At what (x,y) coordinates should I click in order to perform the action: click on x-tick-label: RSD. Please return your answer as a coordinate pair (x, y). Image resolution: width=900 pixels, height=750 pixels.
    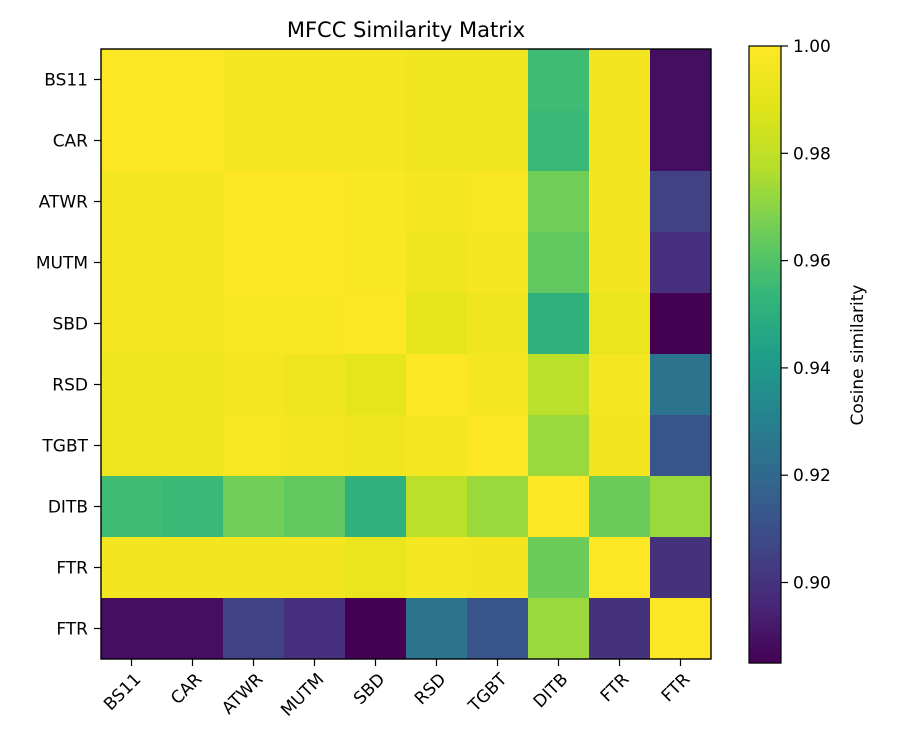
    Looking at the image, I should click on (430, 689).